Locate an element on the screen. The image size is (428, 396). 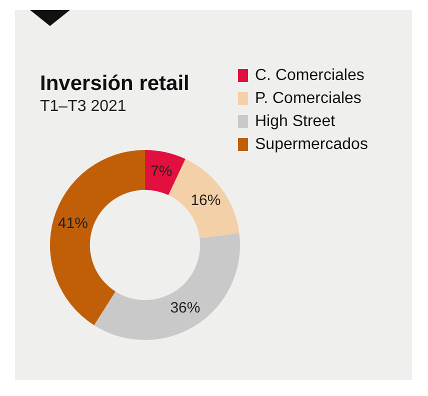
data-label: 36% is located at coordinates (185, 308).